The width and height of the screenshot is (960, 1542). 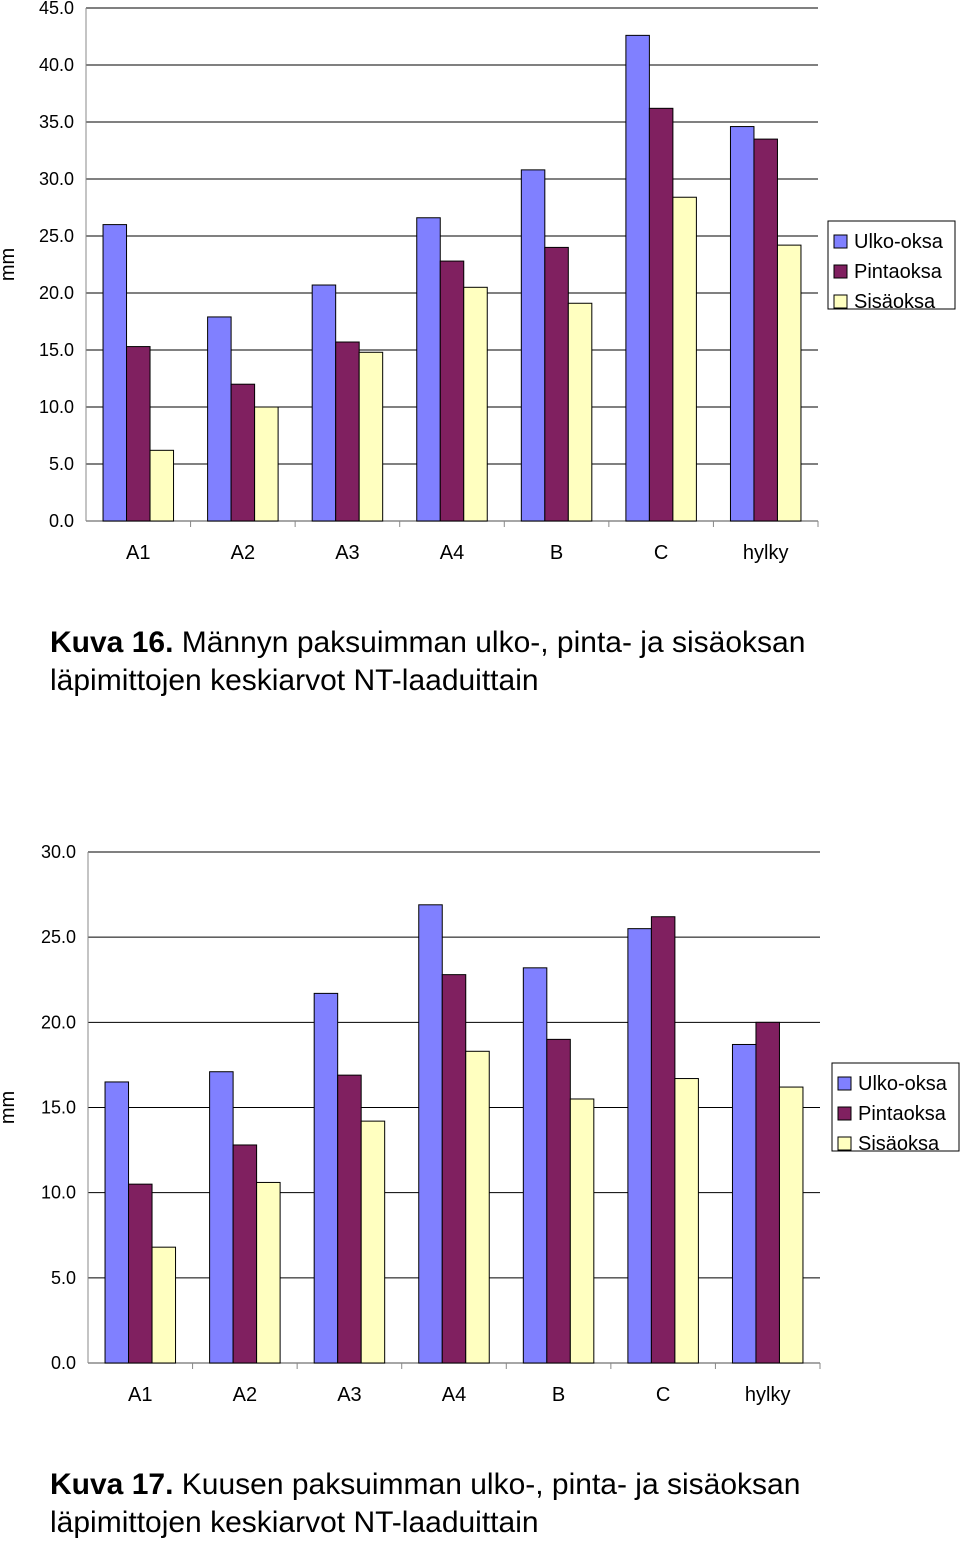 What do you see at coordinates (56, 9) in the screenshot?
I see `y-tick-label: 45.0` at bounding box center [56, 9].